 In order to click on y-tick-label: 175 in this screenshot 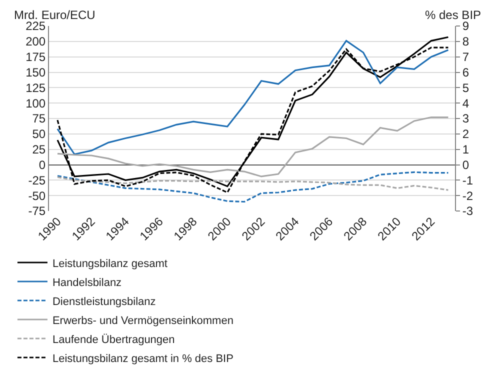, I will do `click(36, 57)`.